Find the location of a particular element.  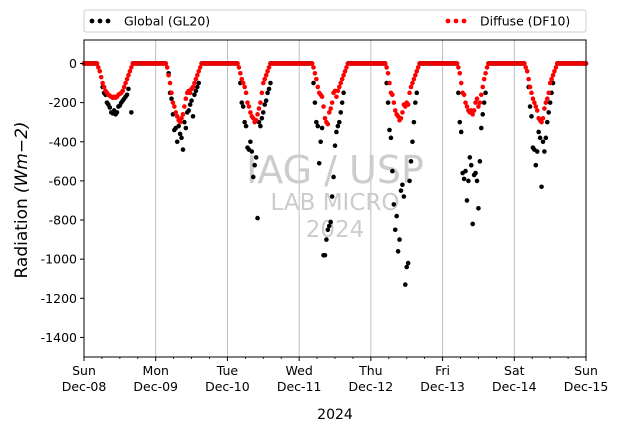

legend-entry-diffuse: Diffuse (DF10) is located at coordinates (507, 21).